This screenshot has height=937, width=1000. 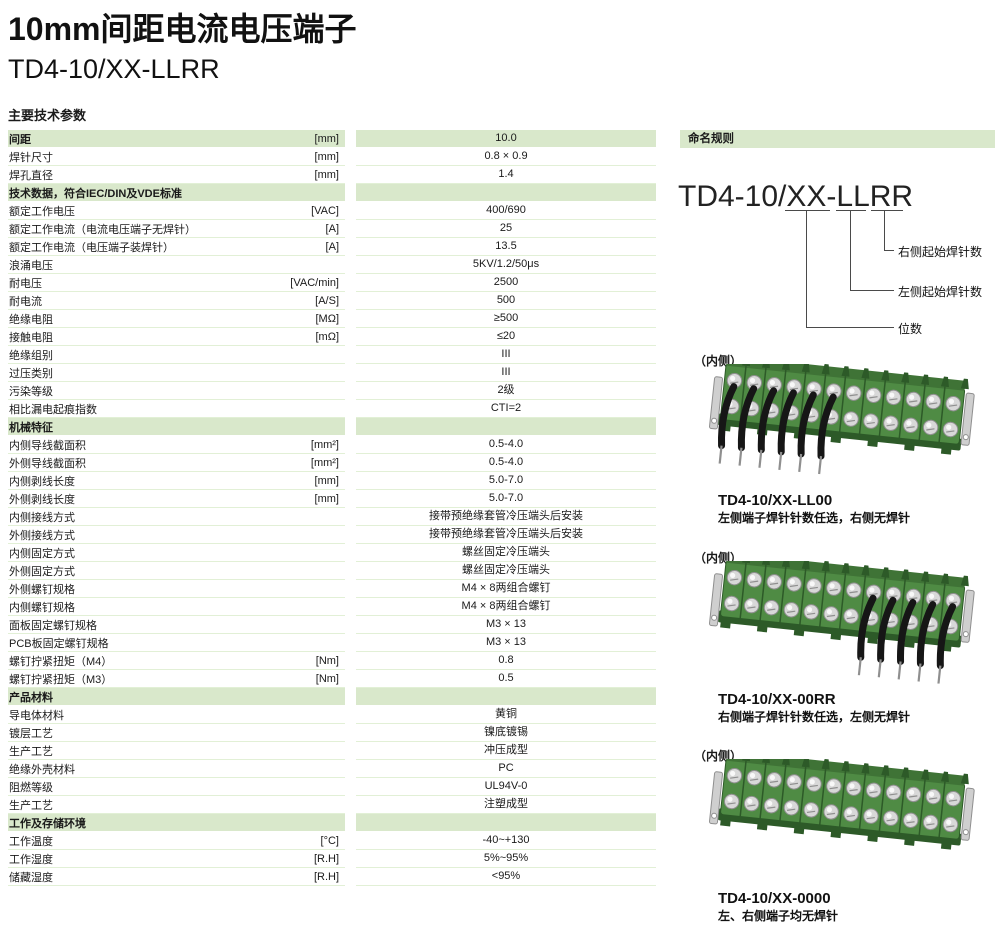 I want to click on param-unit: [VAC/min], so click(x=314, y=282).